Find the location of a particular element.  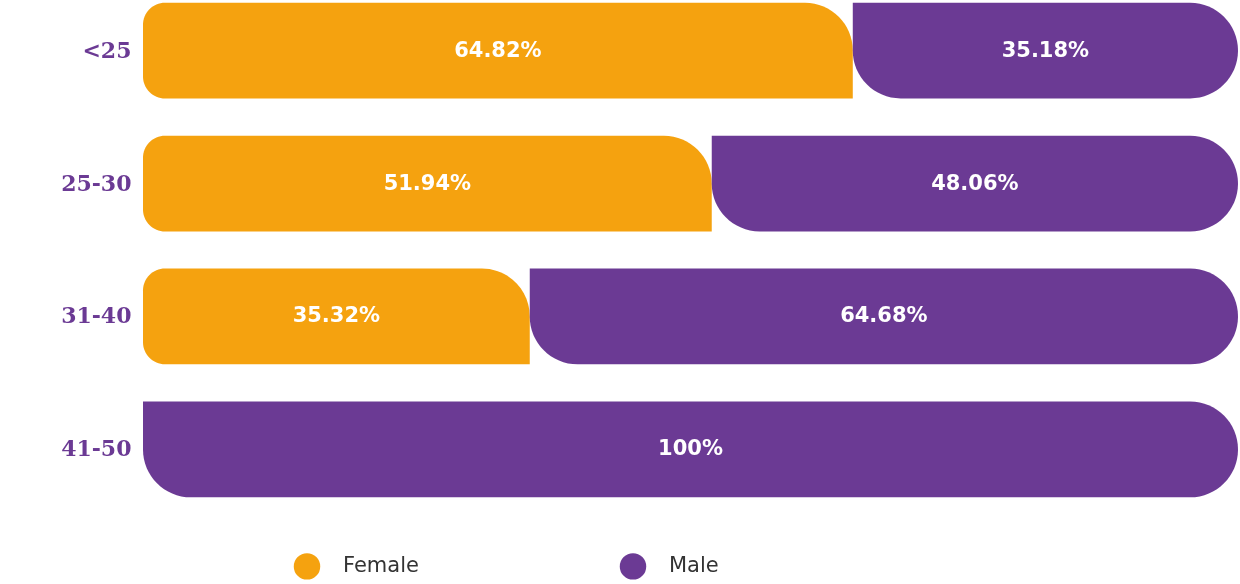

data-label: 64.82% is located at coordinates (498, 49).